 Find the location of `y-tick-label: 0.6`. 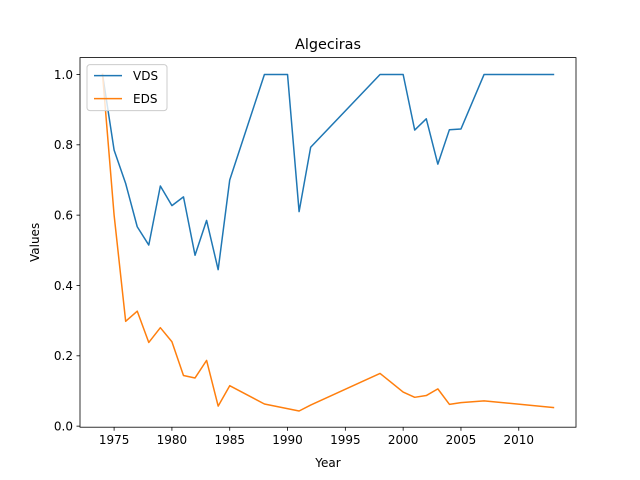

y-tick-label: 0.6 is located at coordinates (63, 215).